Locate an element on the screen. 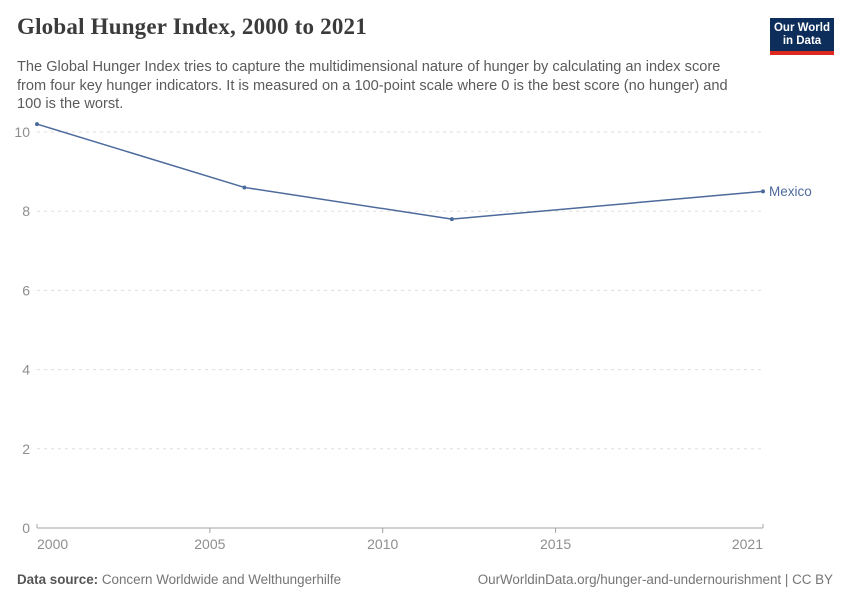 The height and width of the screenshot is (600, 850). data-source-label: Data source: is located at coordinates (58, 579).